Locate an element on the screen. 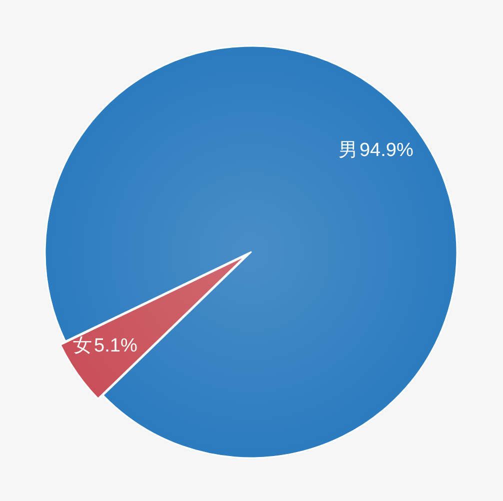  value-label: 94.9% is located at coordinates (386, 150).